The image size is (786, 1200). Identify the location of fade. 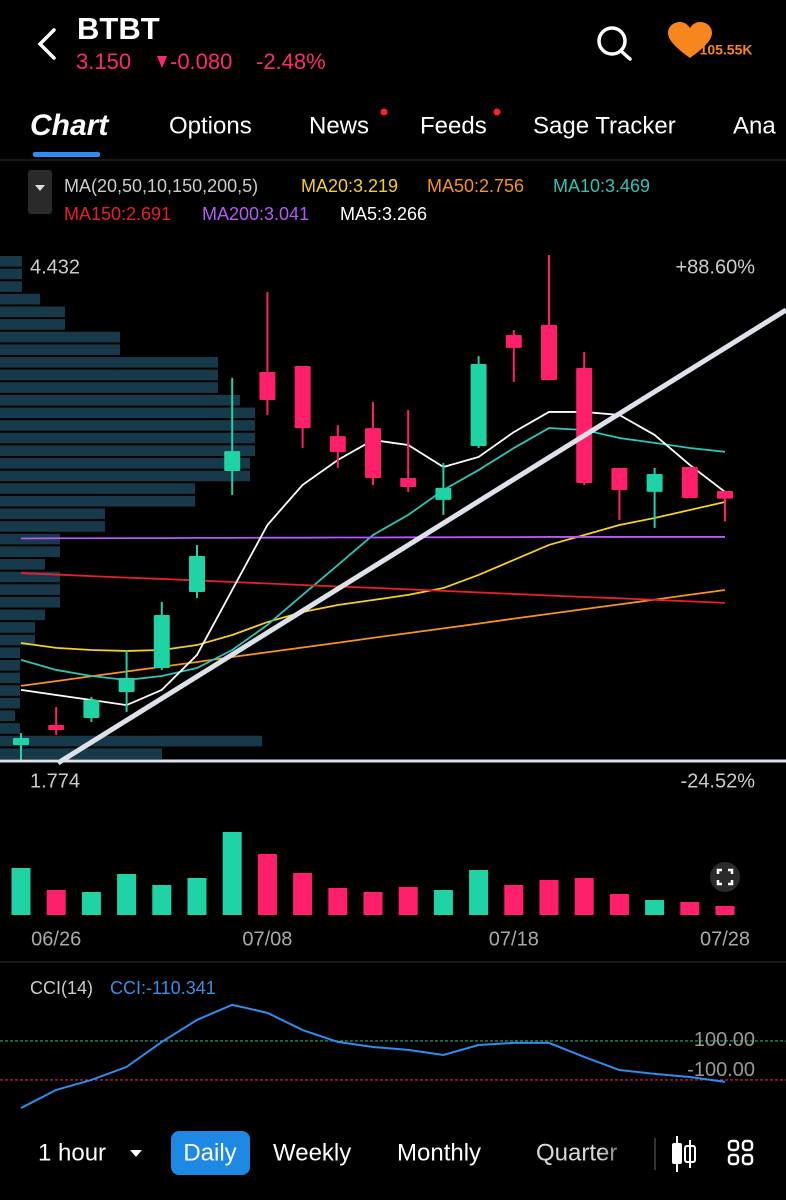
(625, 1155).